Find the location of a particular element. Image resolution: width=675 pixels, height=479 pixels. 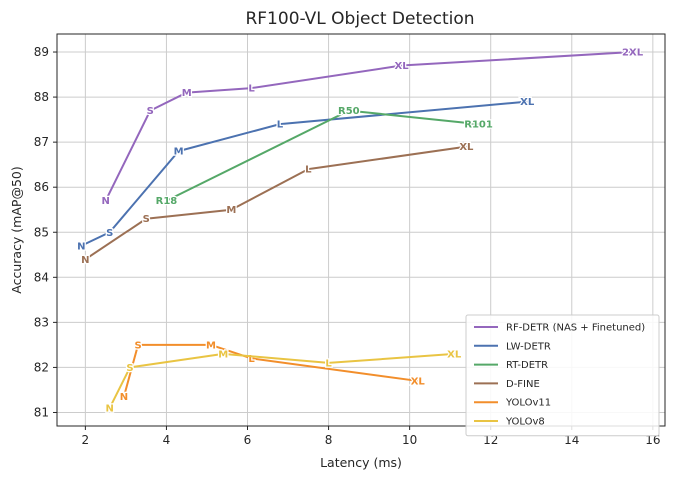

y-tick-label: 89 is located at coordinates (41, 52).